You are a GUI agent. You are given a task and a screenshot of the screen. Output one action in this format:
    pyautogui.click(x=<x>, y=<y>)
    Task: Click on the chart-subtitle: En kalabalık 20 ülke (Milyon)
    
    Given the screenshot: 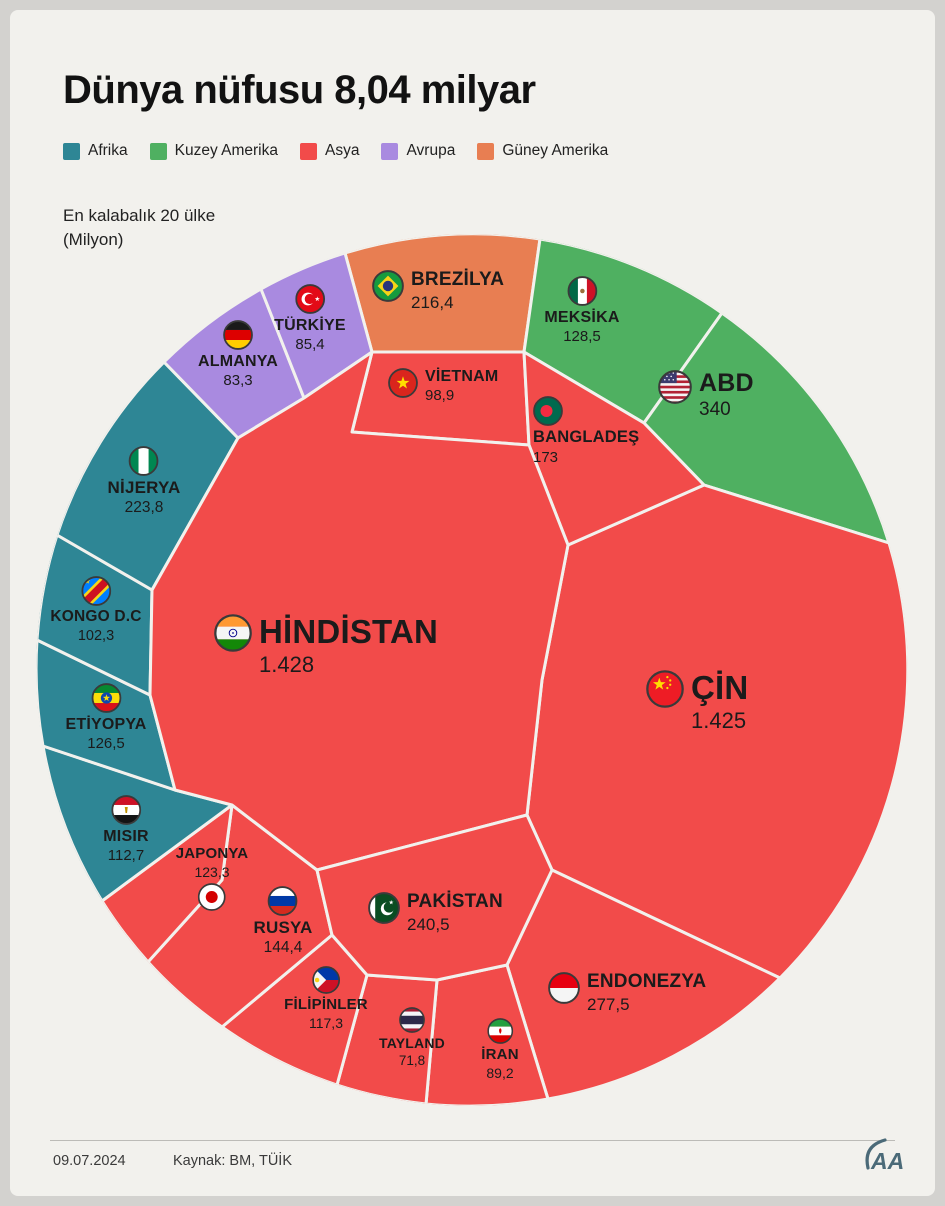 What is the action you would take?
    pyautogui.click(x=139, y=228)
    